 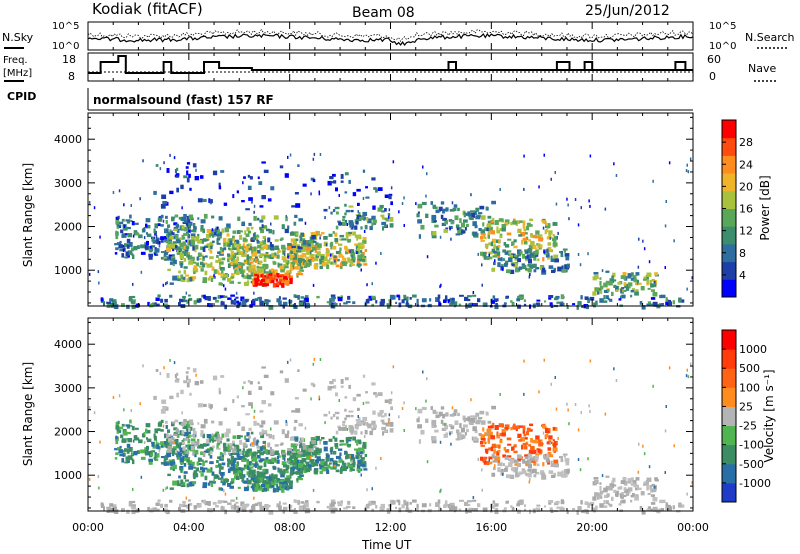 I want to click on freq-trace, so click(x=390, y=64).